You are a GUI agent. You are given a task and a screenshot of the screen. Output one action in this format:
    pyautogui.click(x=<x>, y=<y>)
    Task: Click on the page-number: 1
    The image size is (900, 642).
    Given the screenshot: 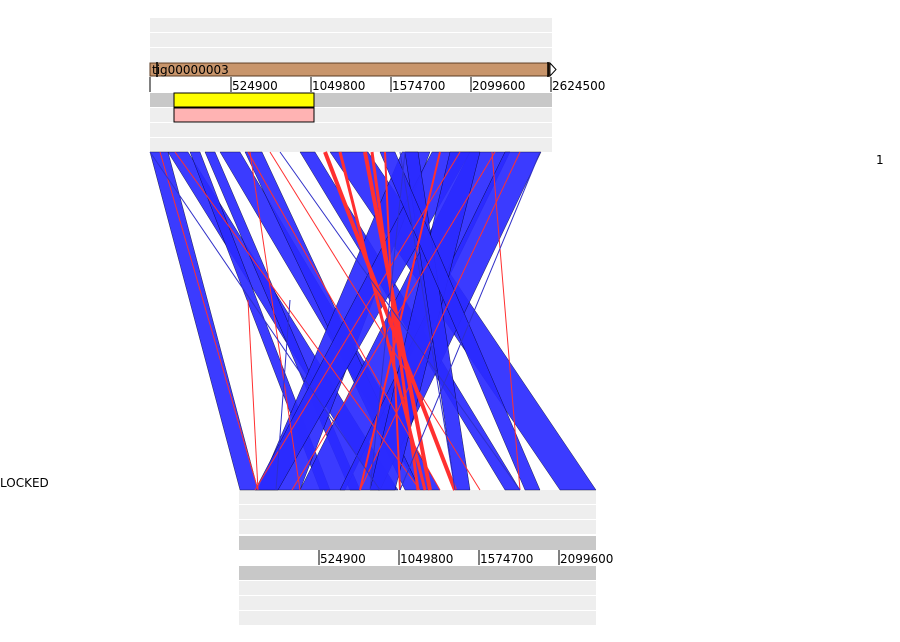 What is the action you would take?
    pyautogui.click(x=880, y=160)
    